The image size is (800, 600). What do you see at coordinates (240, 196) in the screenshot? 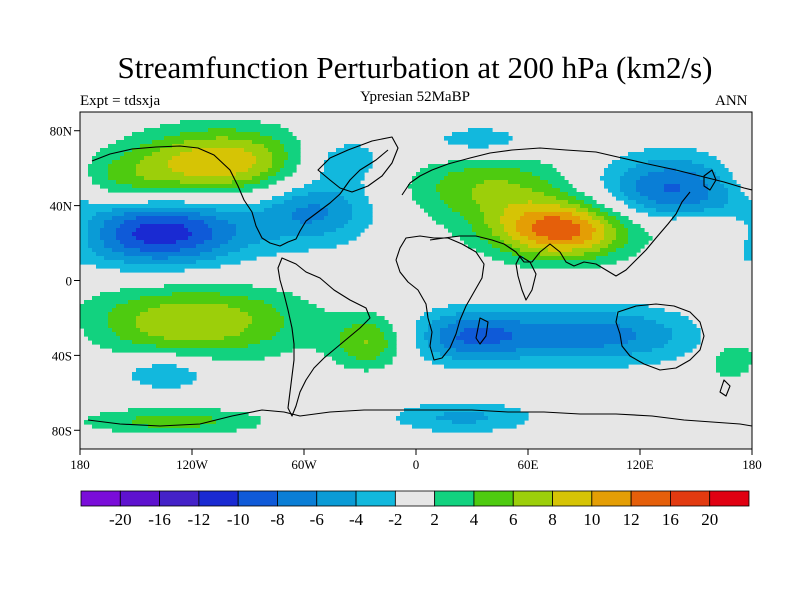
I see `coastline-north-america` at bounding box center [240, 196].